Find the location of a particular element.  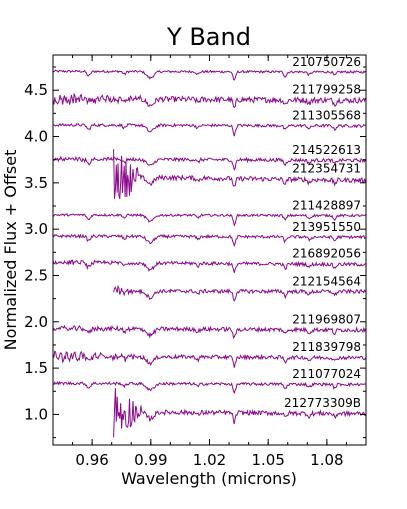

y-tick-label: 3.0 is located at coordinates (36, 229).